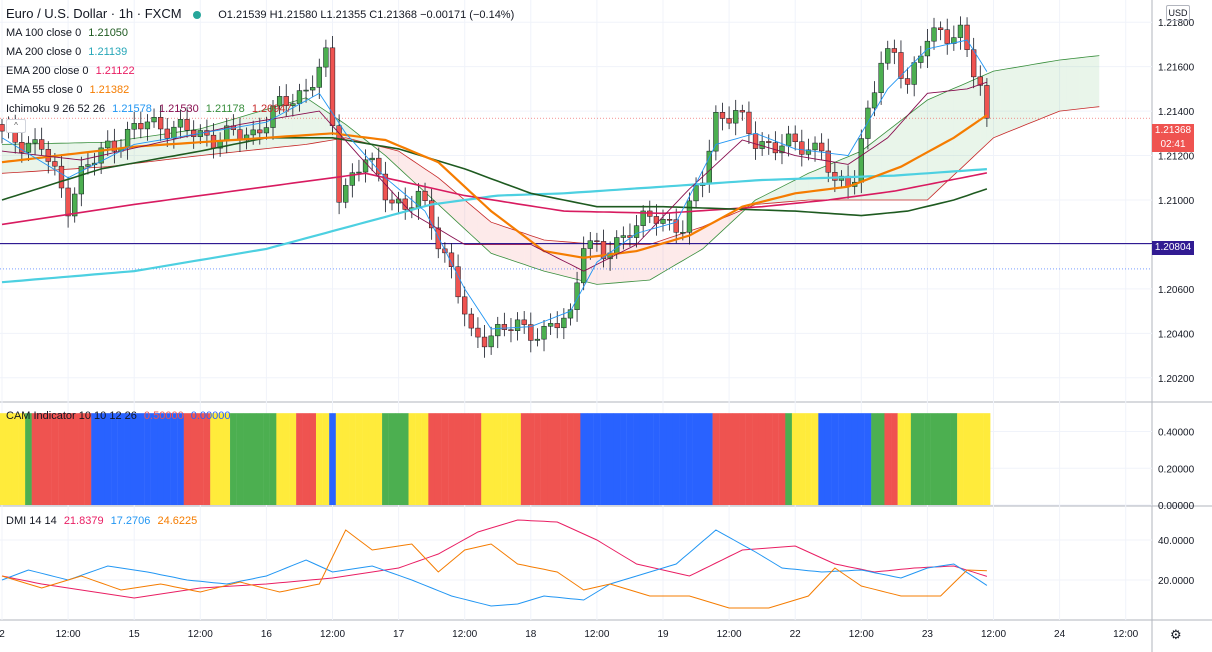 Image resolution: width=1212 pixels, height=652 pixels. I want to click on collapse-legend-icon: ^, so click(16, 126).